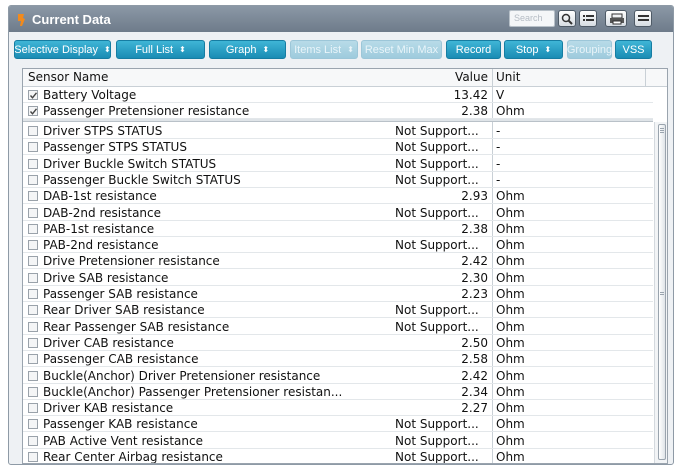 This screenshot has width=682, height=471. What do you see at coordinates (588, 18) in the screenshot?
I see `list-icon` at bounding box center [588, 18].